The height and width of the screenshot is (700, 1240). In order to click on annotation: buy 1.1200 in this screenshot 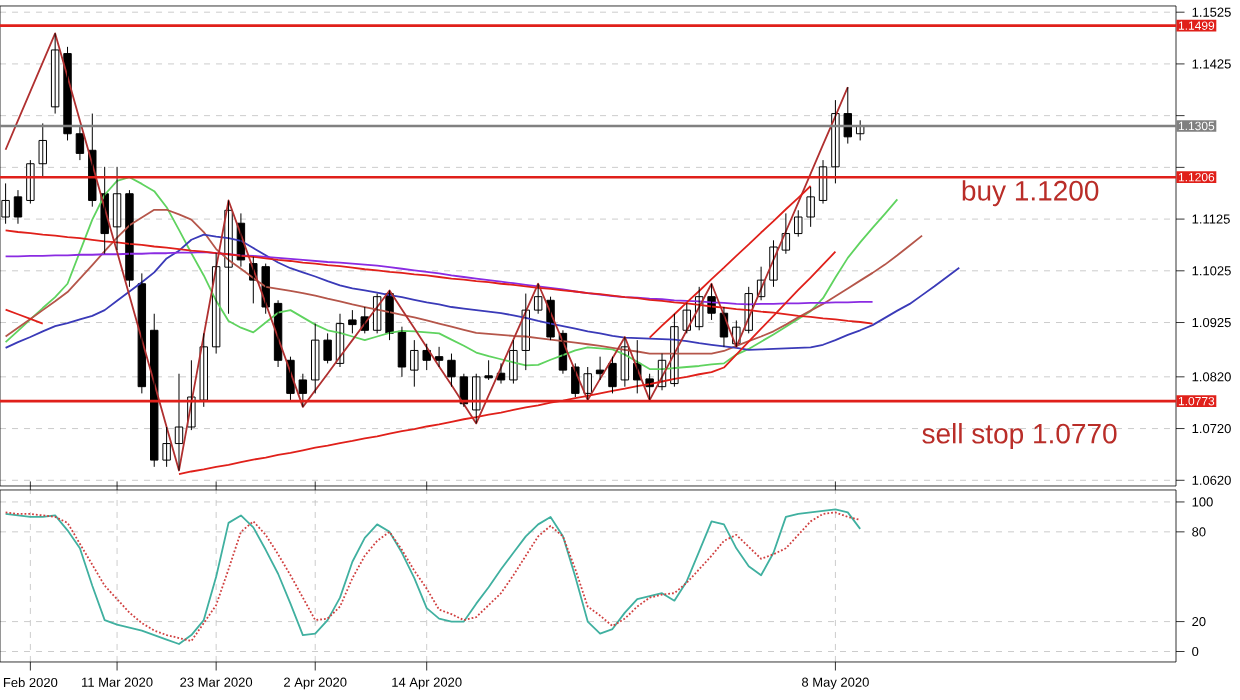, I will do `click(1030, 193)`.